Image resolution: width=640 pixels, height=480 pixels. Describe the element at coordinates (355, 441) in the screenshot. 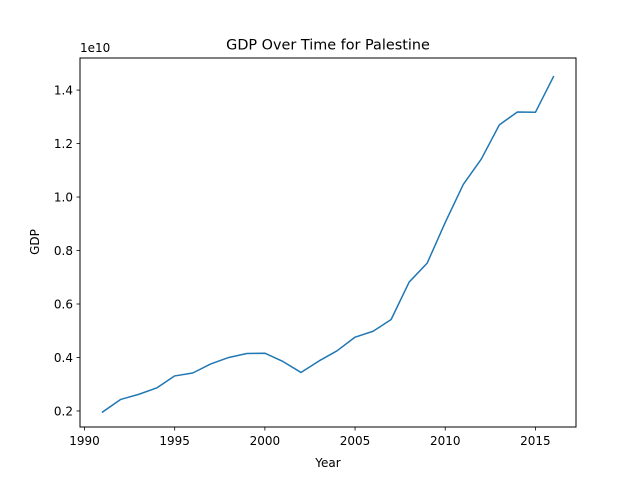

I see `x-tick-label: 2005` at that location.